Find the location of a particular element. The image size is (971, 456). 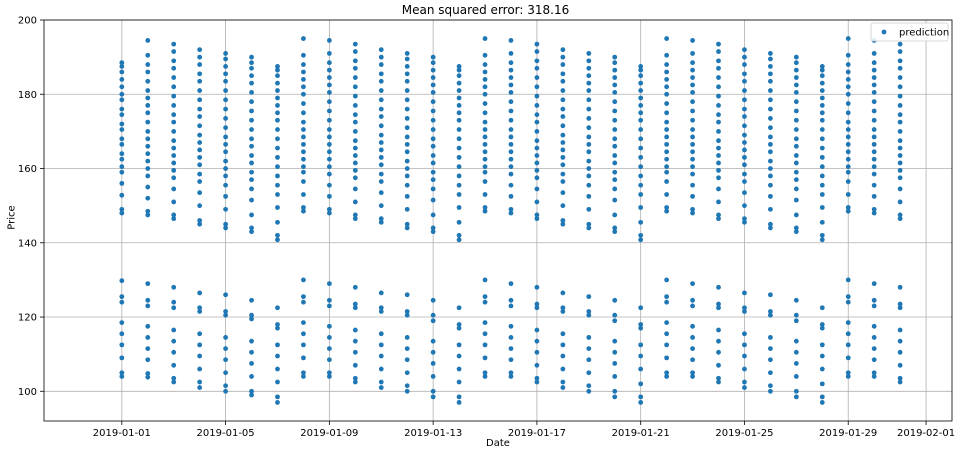

x-axis-label: Date is located at coordinates (498, 443).